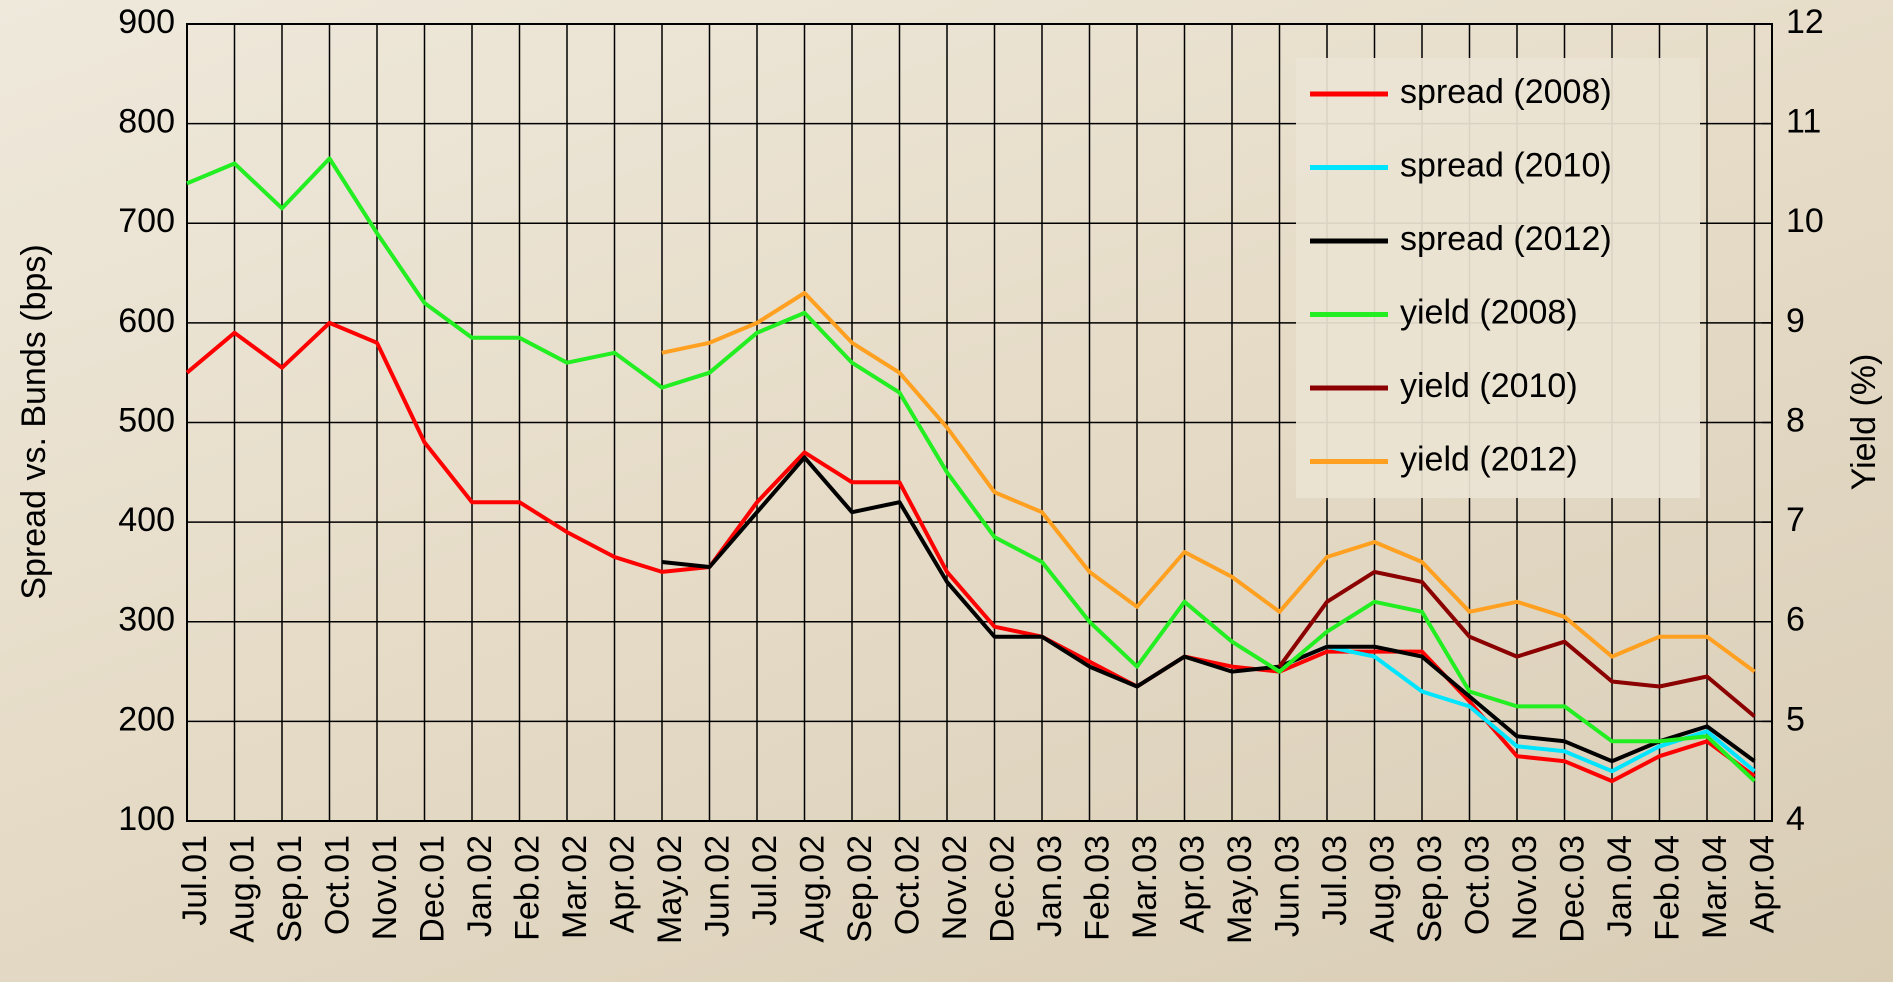 Image resolution: width=1893 pixels, height=982 pixels. What do you see at coordinates (146, 819) in the screenshot?
I see `y-tick-label: 100` at bounding box center [146, 819].